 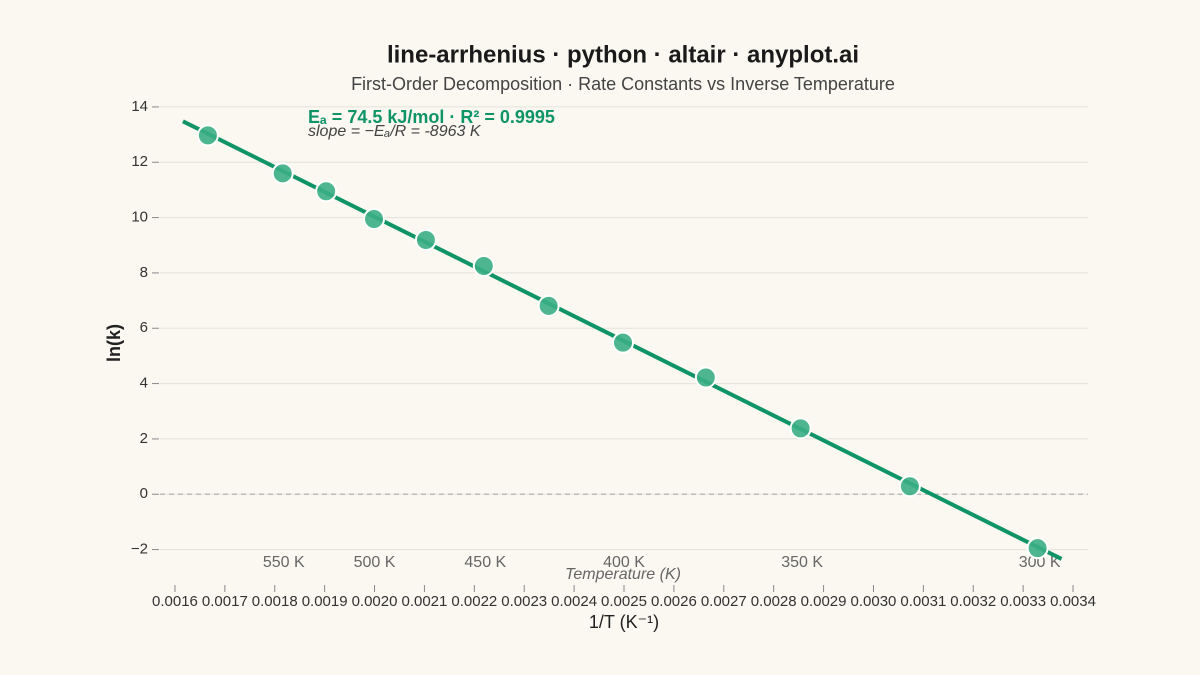 What do you see at coordinates (225, 601) in the screenshot?
I see `x-tick-label: 0.0017` at bounding box center [225, 601].